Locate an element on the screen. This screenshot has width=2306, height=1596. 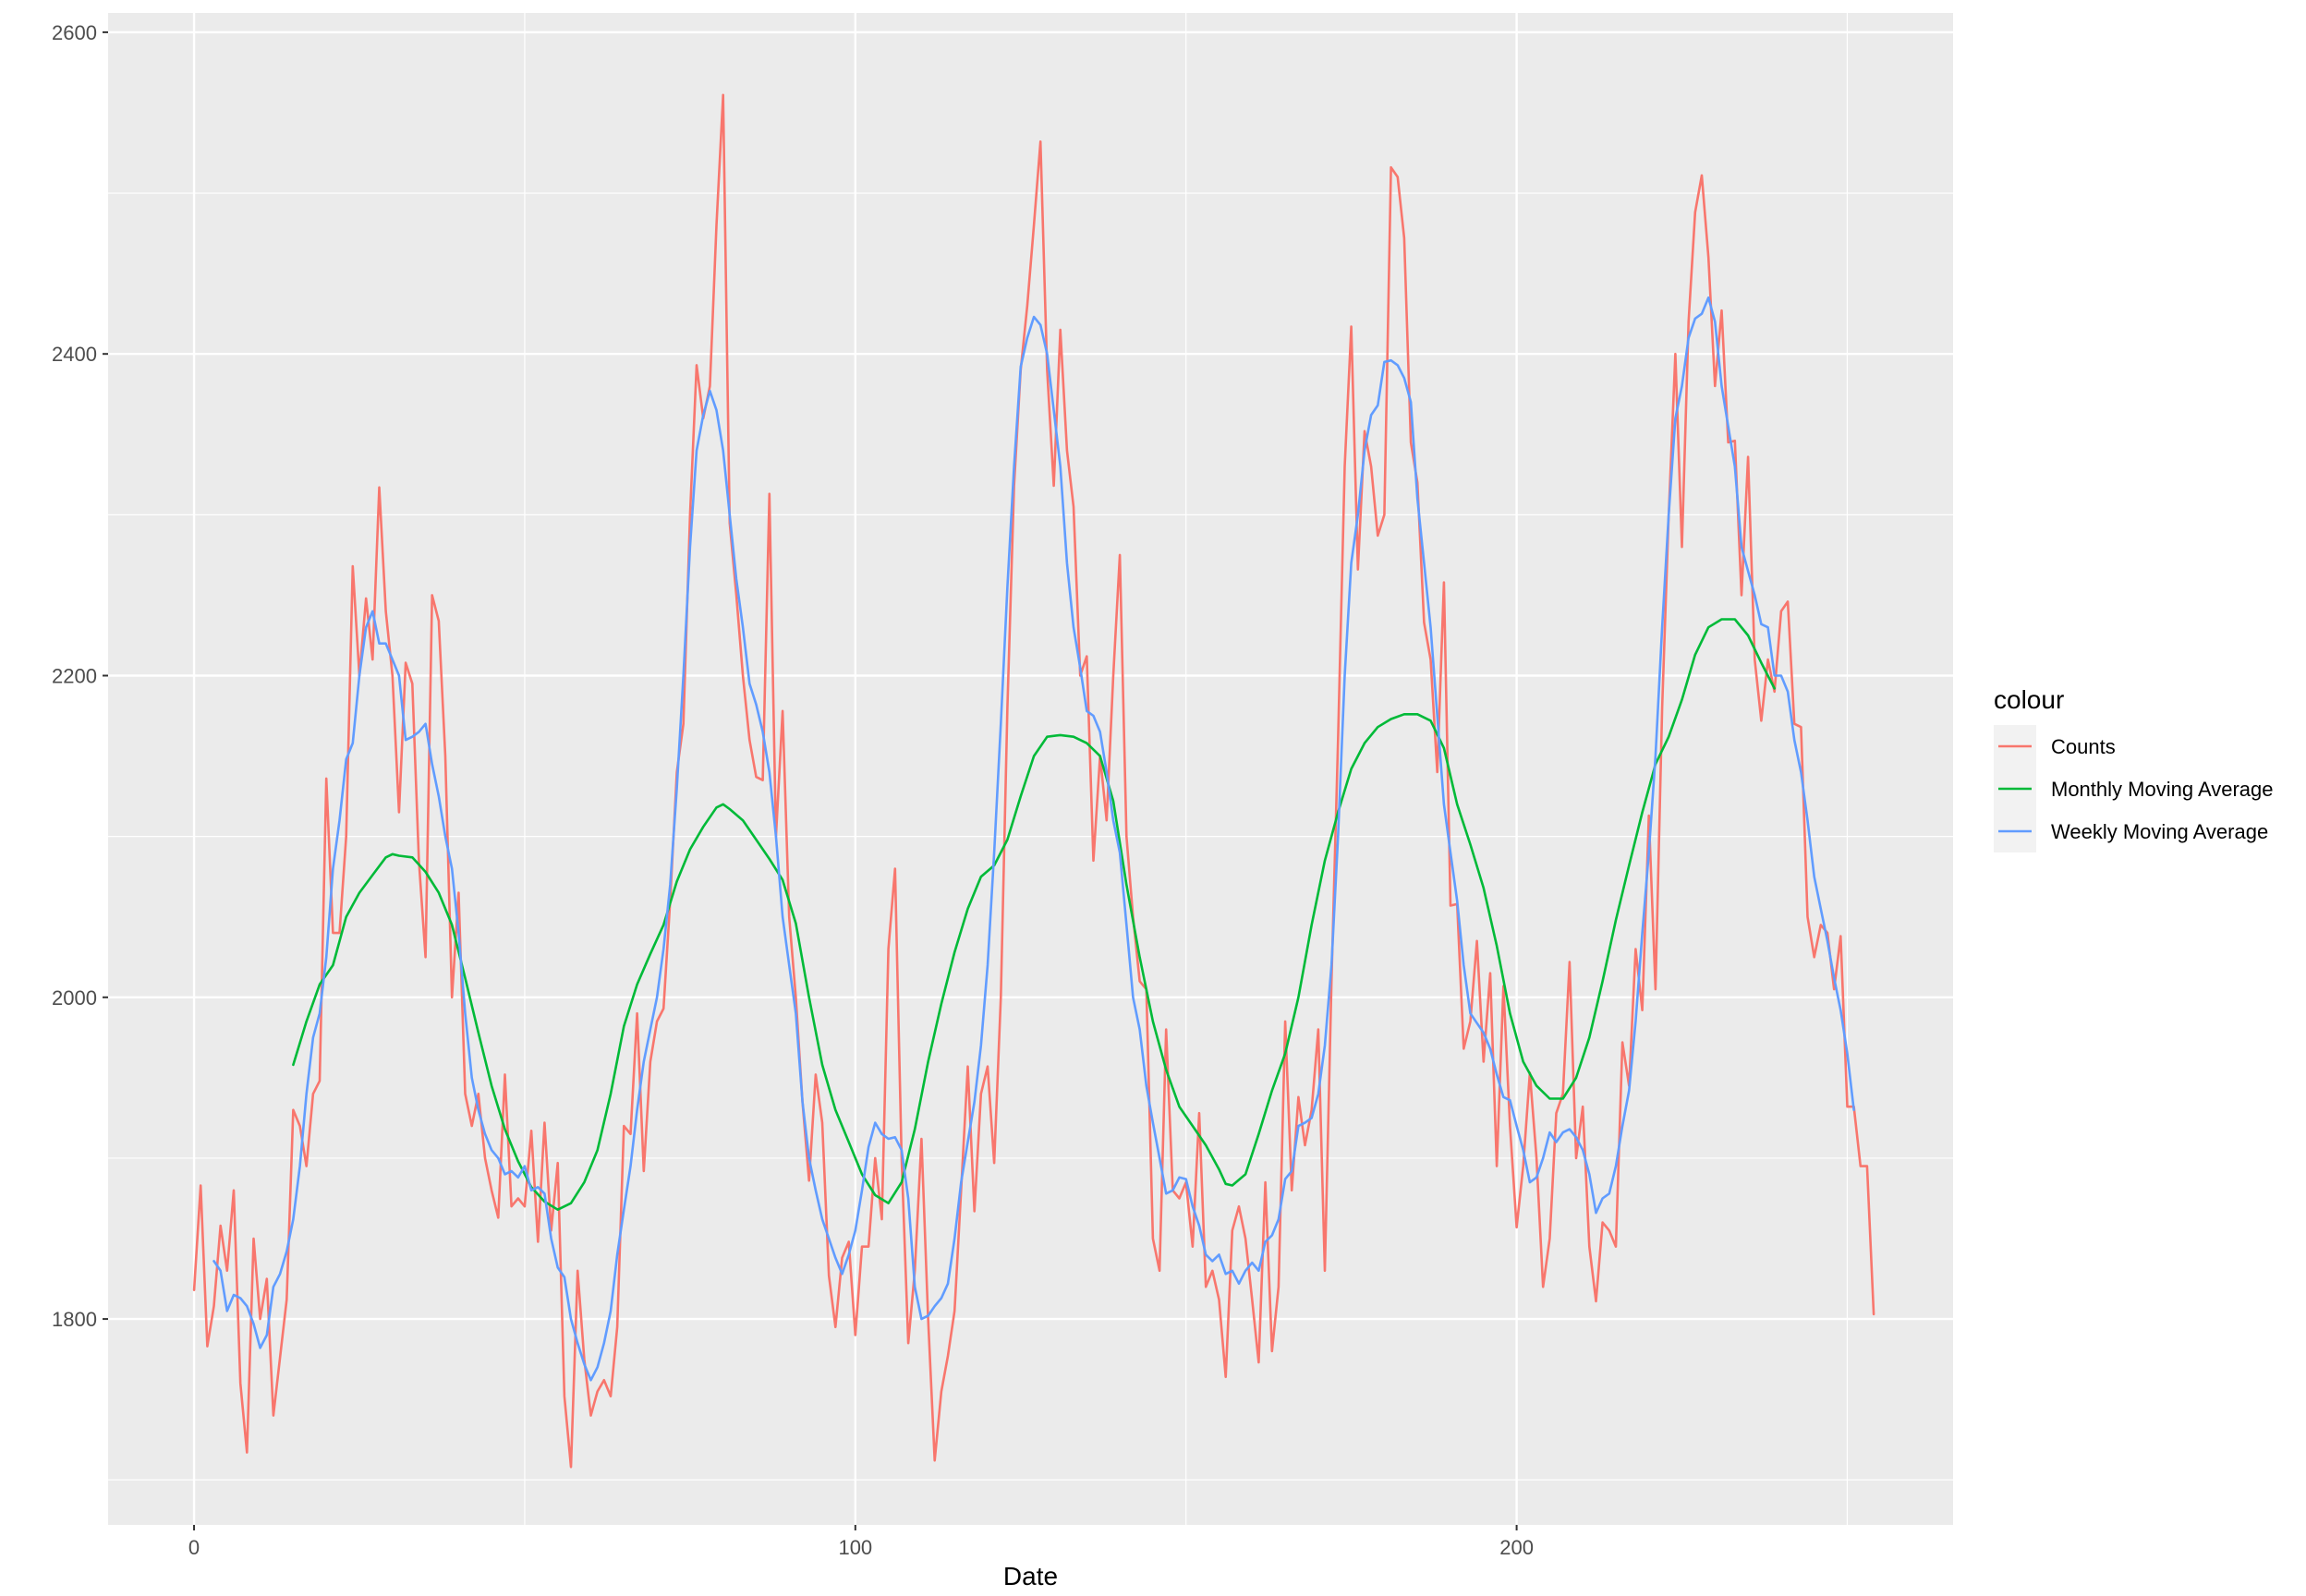
x-axis: 0 100 200 is located at coordinates (861, 1542).